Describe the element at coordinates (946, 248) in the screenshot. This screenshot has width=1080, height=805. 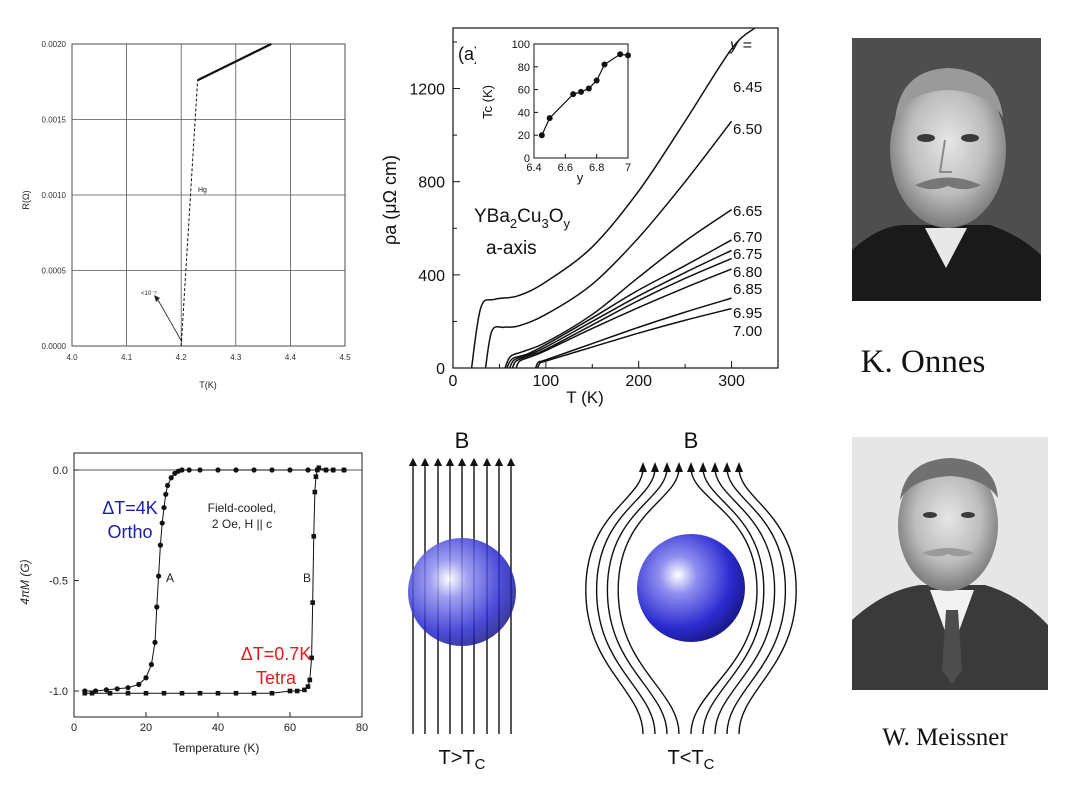
I see `onnes-collar` at that location.